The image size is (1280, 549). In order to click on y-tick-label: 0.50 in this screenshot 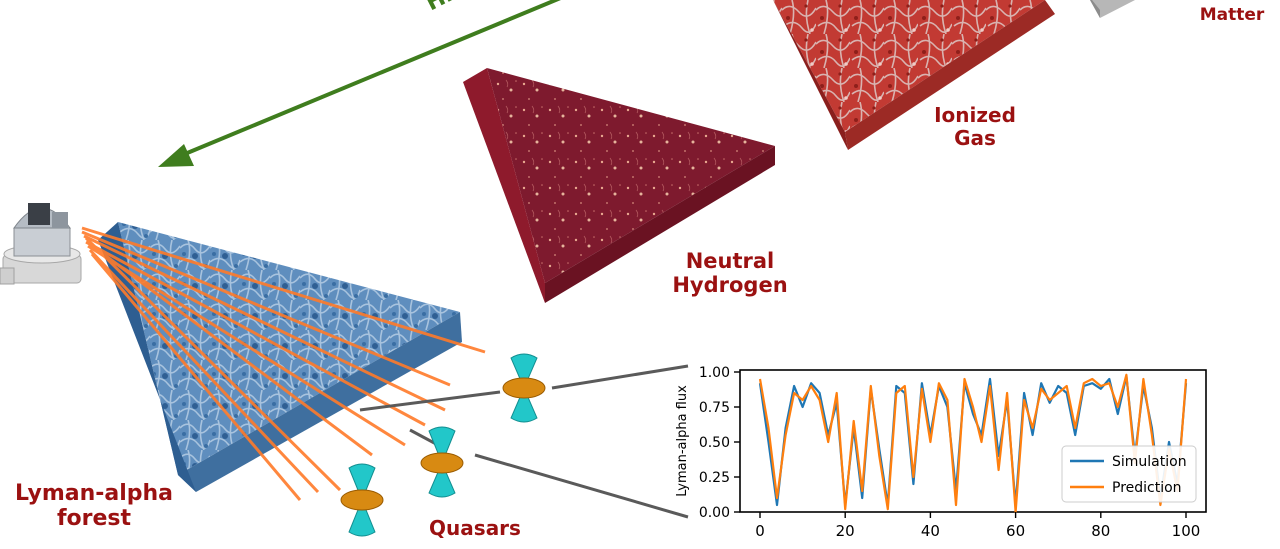, I will do `click(714, 443)`.